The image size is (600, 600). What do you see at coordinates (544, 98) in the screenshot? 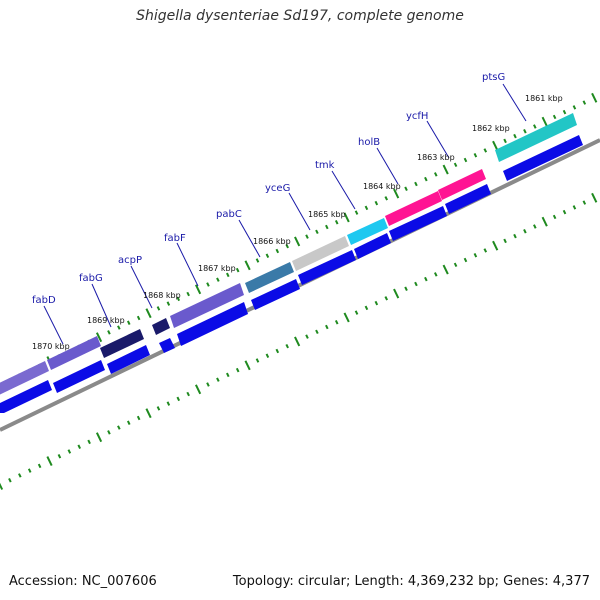
I see `kbp-label: 1861 kbp` at bounding box center [544, 98].